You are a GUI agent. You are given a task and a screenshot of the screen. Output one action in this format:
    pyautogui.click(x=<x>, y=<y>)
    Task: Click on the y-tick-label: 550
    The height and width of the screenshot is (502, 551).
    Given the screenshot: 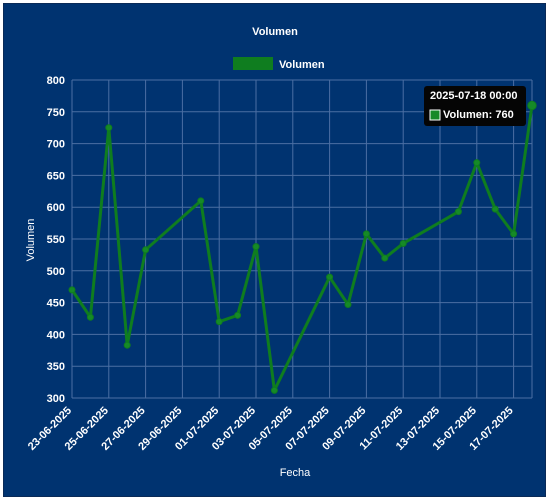 What is the action you would take?
    pyautogui.click(x=56, y=240)
    